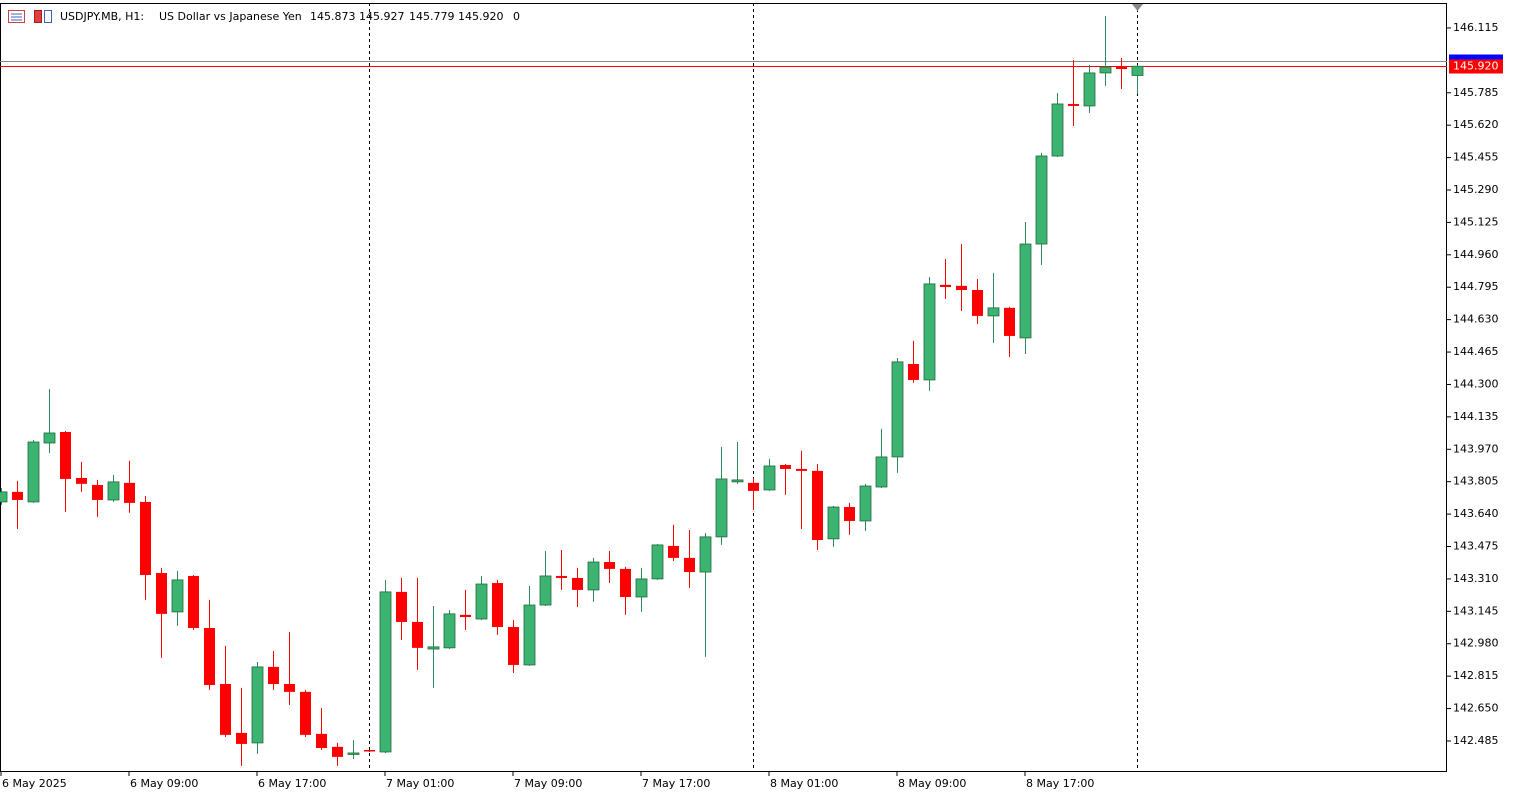  What do you see at coordinates (1476, 124) in the screenshot?
I see `y-tick-label: 145.620` at bounding box center [1476, 124].